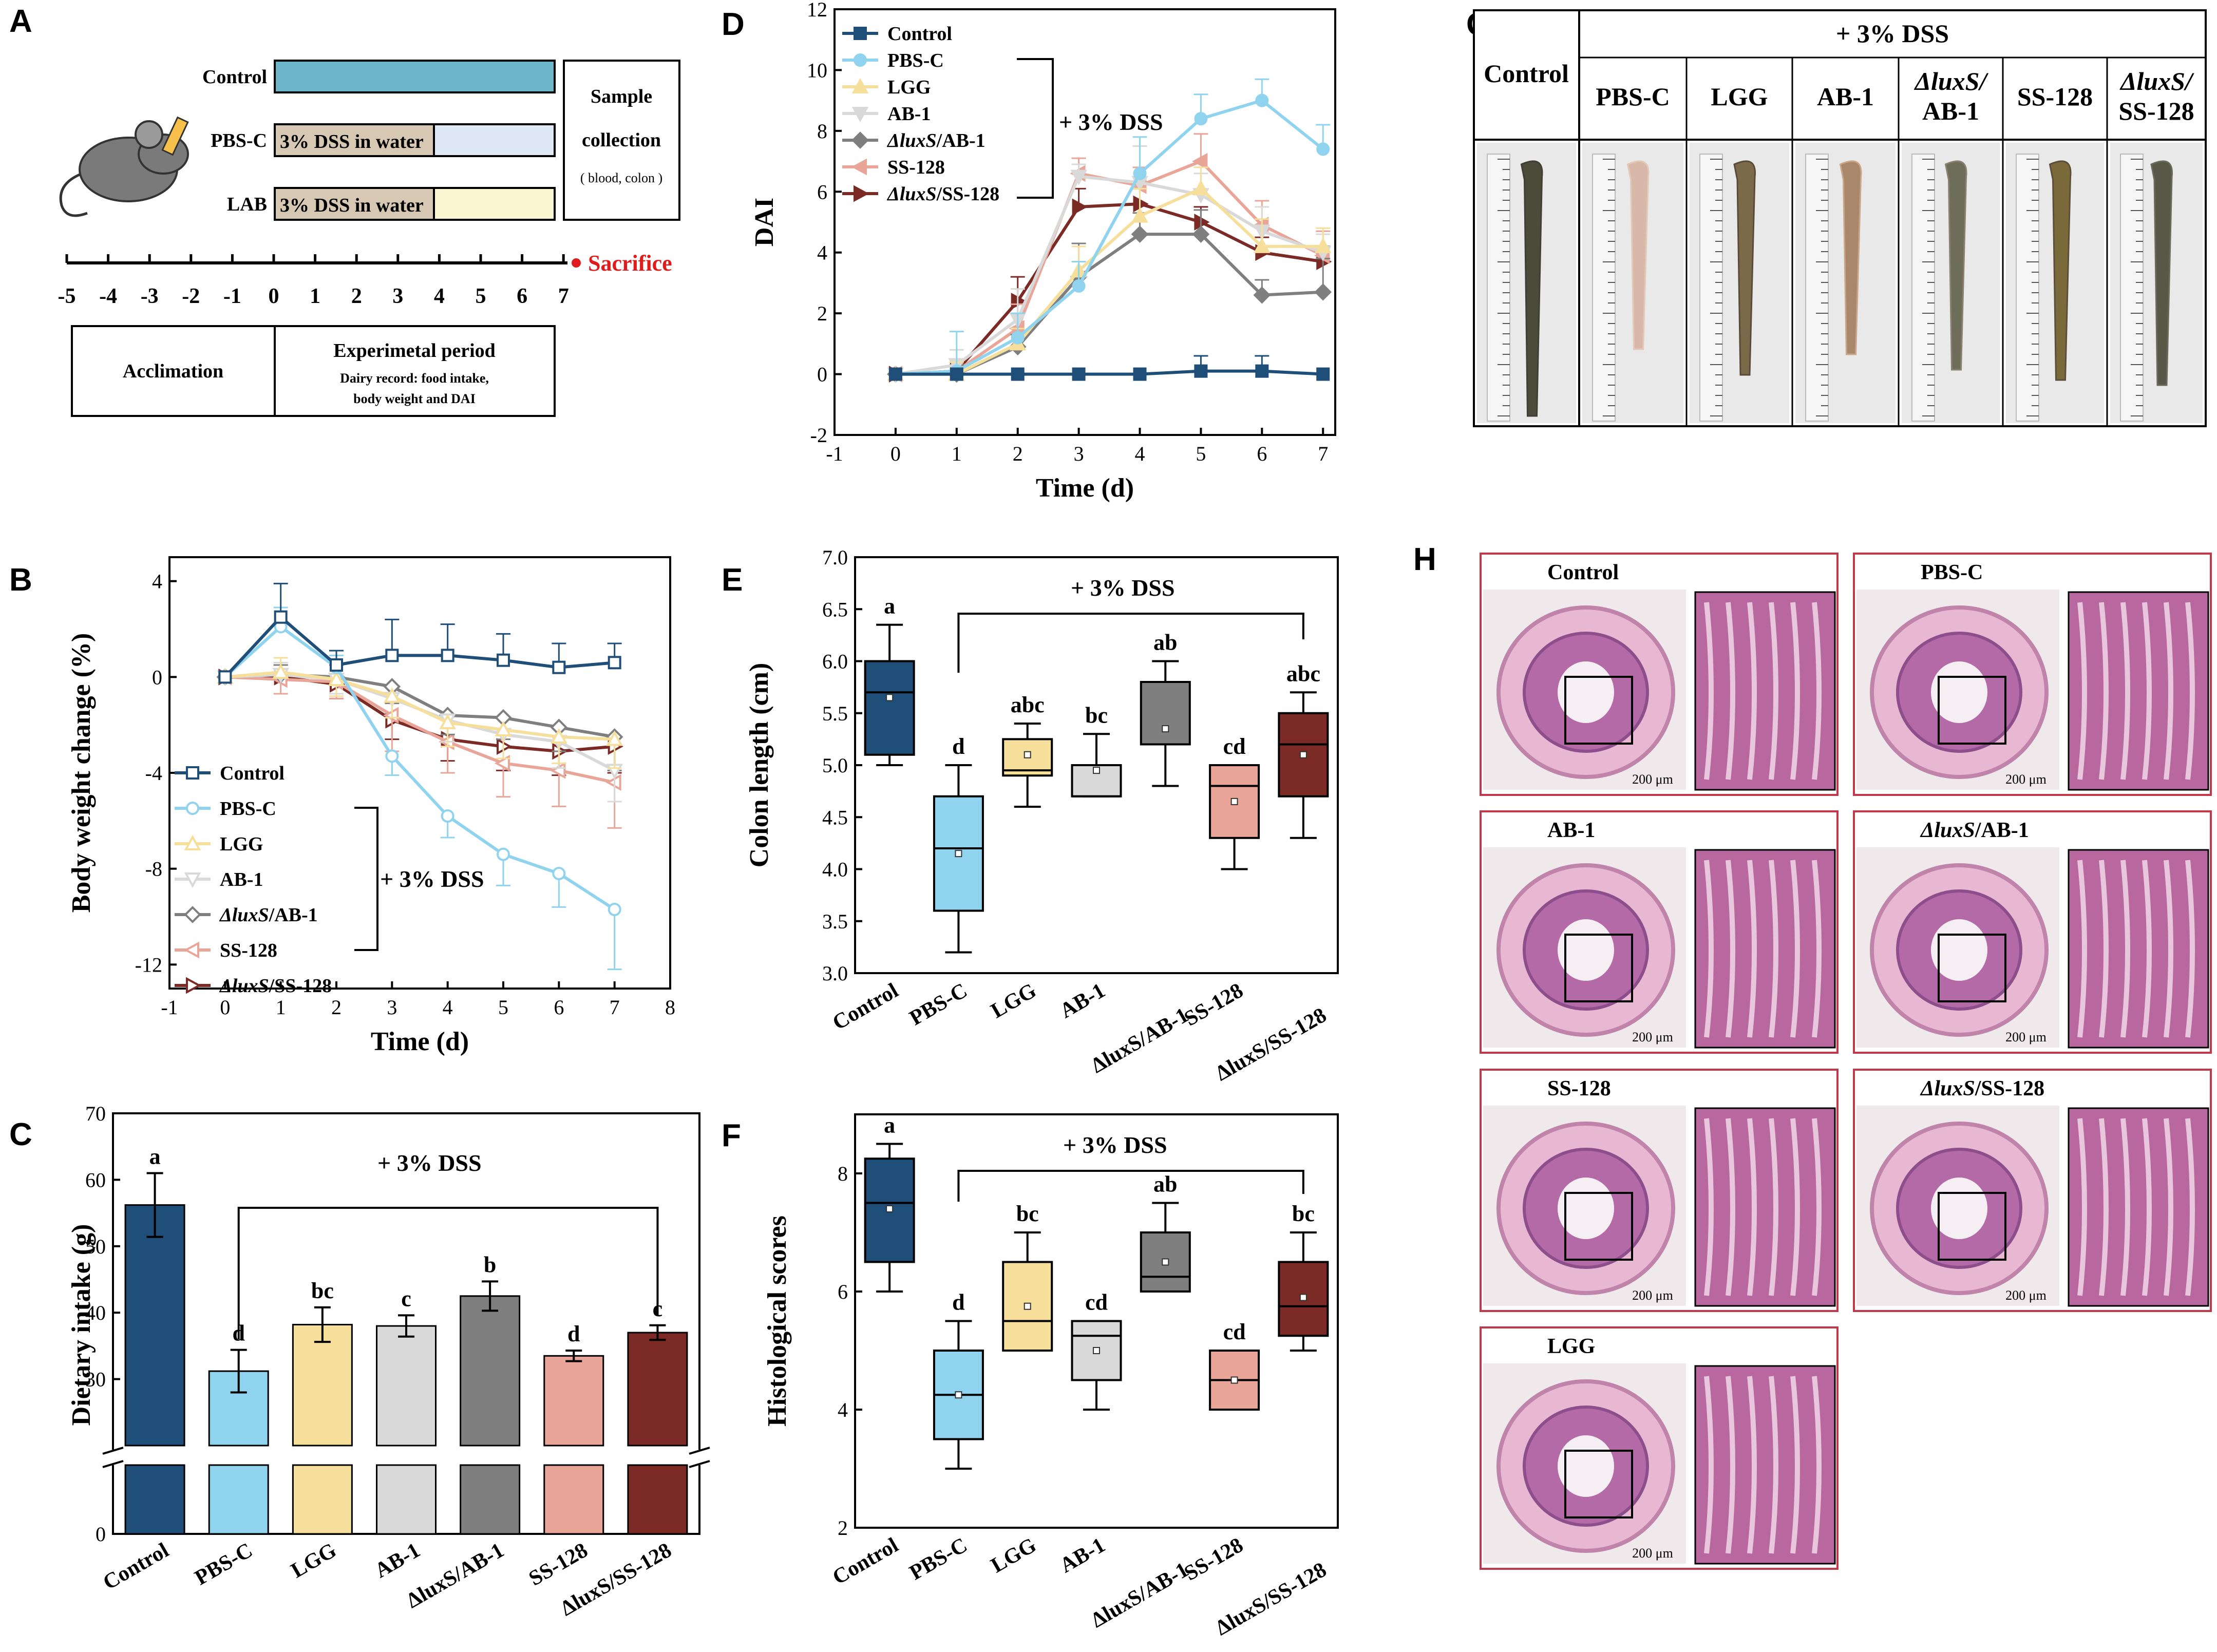  I want to click on y-tick-label: 6, so click(822, 191).